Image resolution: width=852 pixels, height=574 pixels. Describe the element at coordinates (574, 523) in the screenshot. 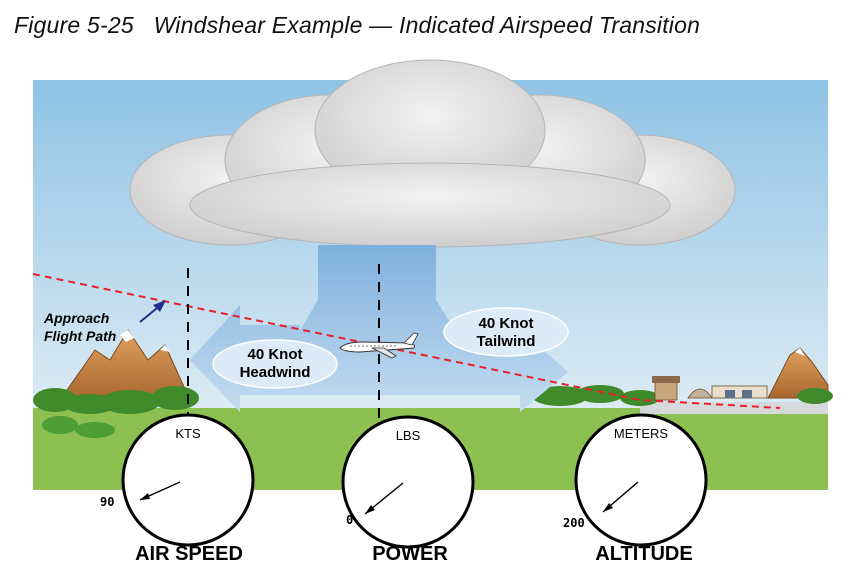

I see `altitude-value: 200` at that location.